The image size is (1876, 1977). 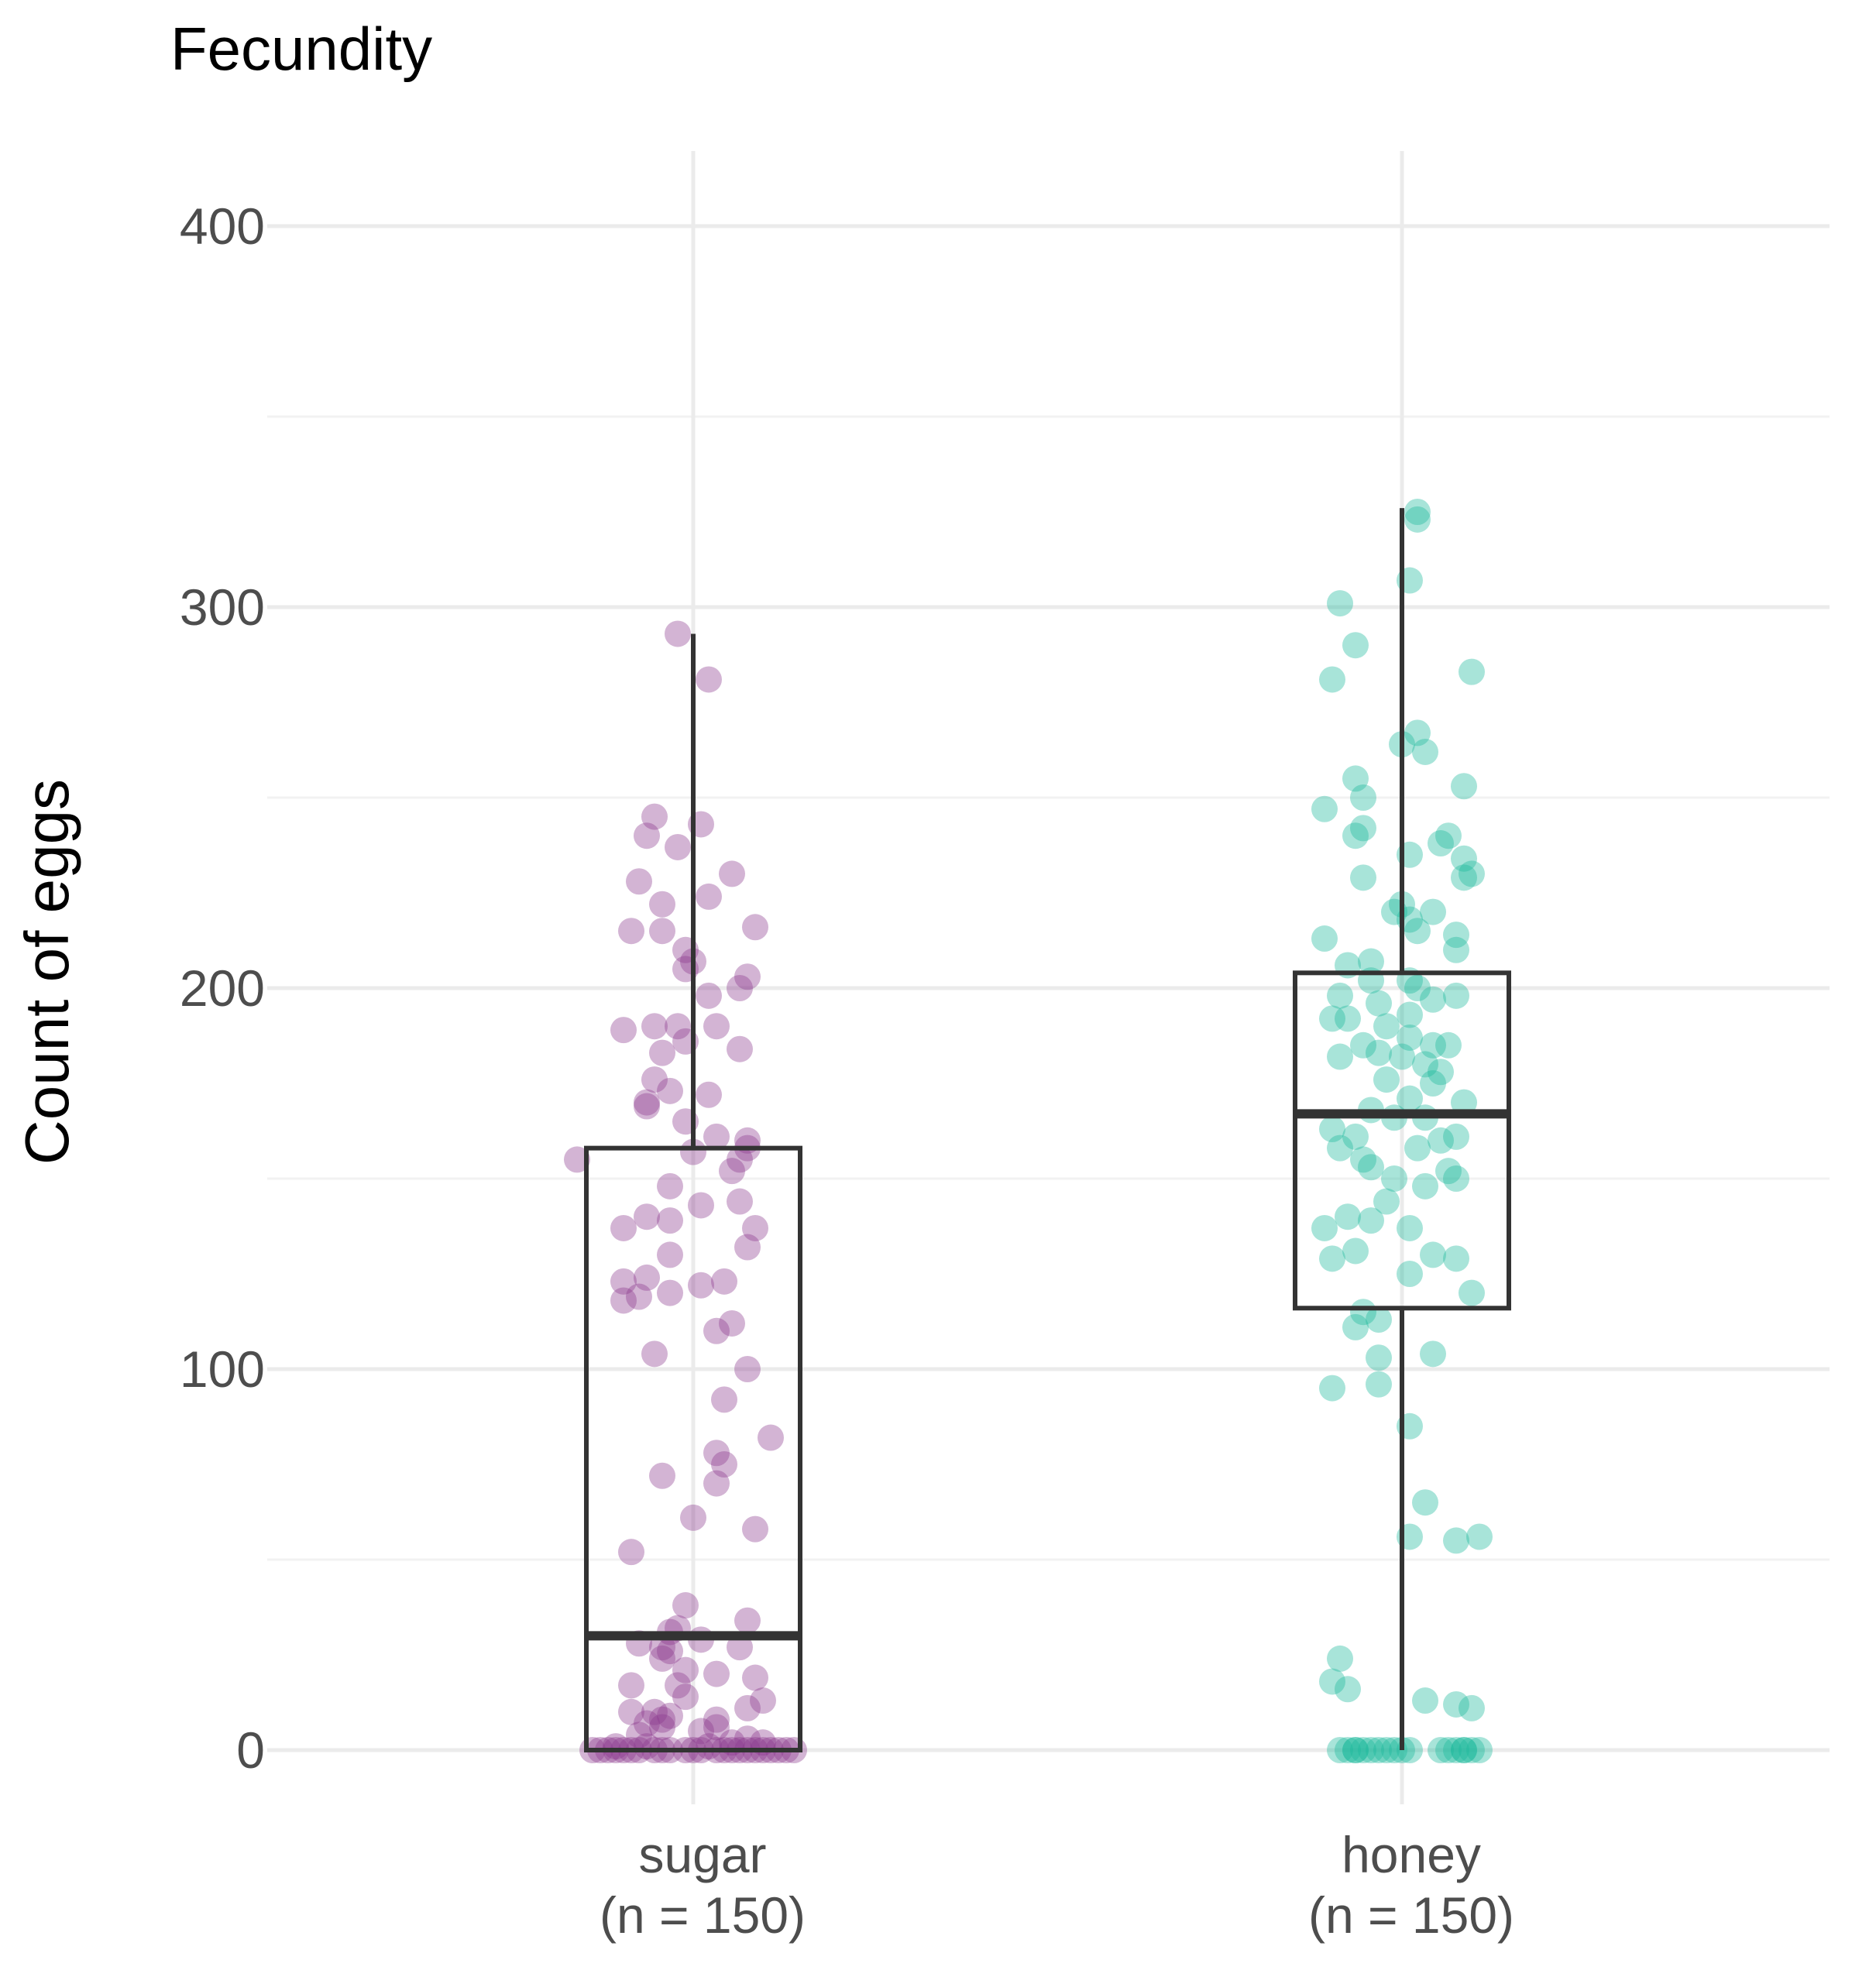 What do you see at coordinates (222, 226) in the screenshot?
I see `y-tick-label: 400` at bounding box center [222, 226].